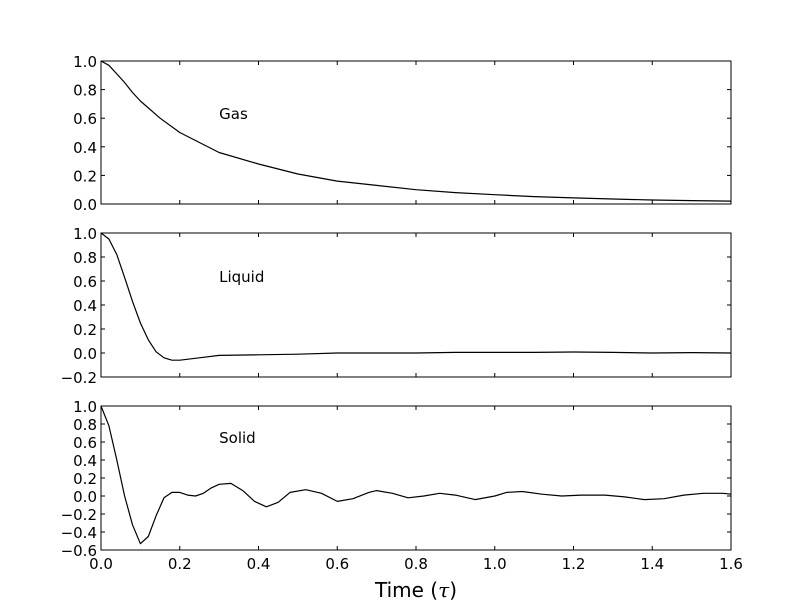 Image resolution: width=812 pixels, height=612 pixels. I want to click on x-axis-label-symbol: τ, so click(444, 590).